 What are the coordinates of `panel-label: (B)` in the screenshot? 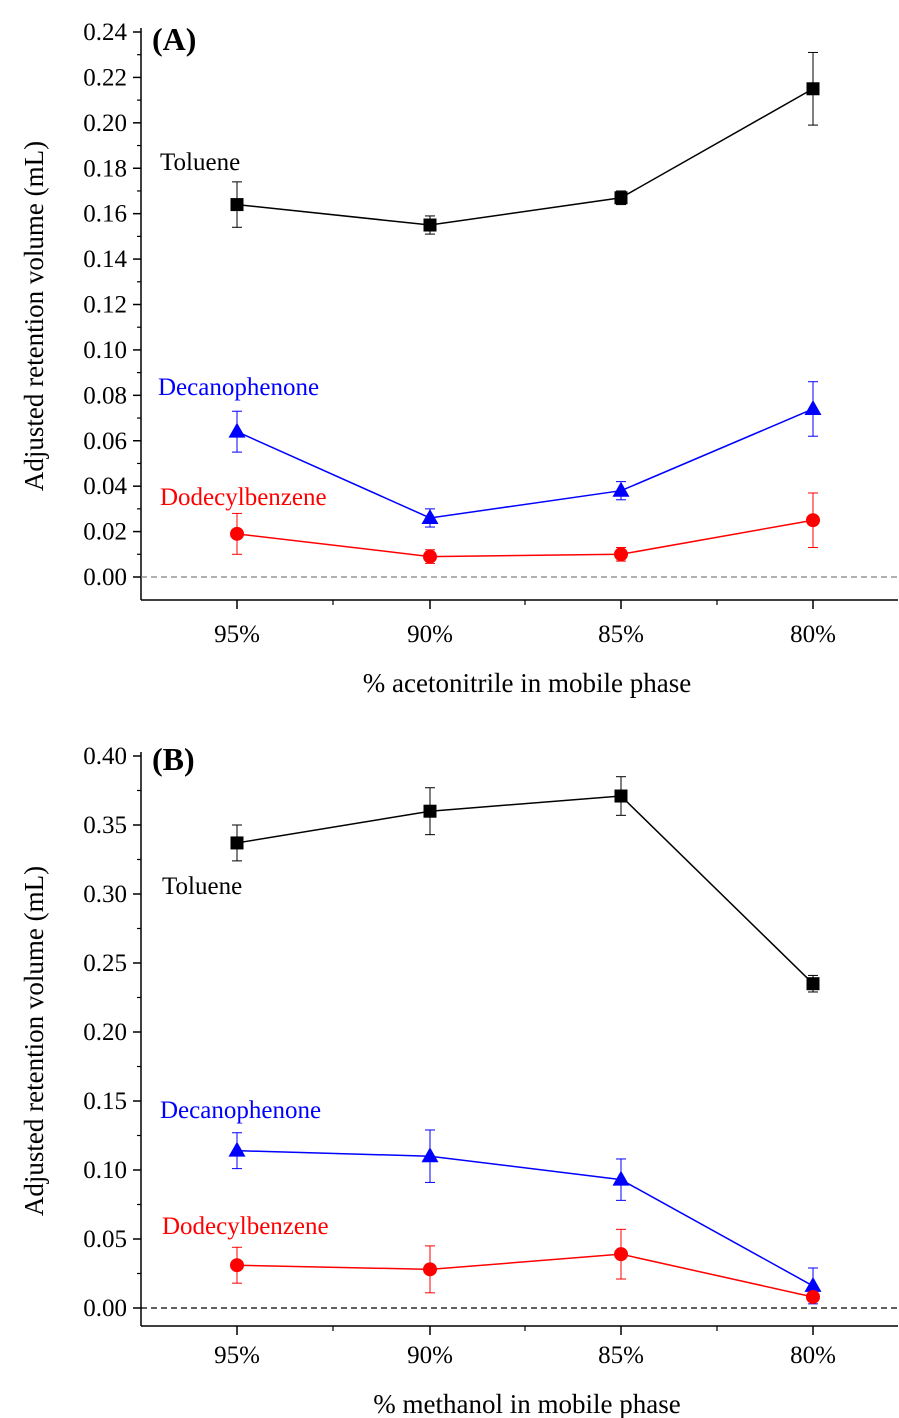 It's located at (173, 759).